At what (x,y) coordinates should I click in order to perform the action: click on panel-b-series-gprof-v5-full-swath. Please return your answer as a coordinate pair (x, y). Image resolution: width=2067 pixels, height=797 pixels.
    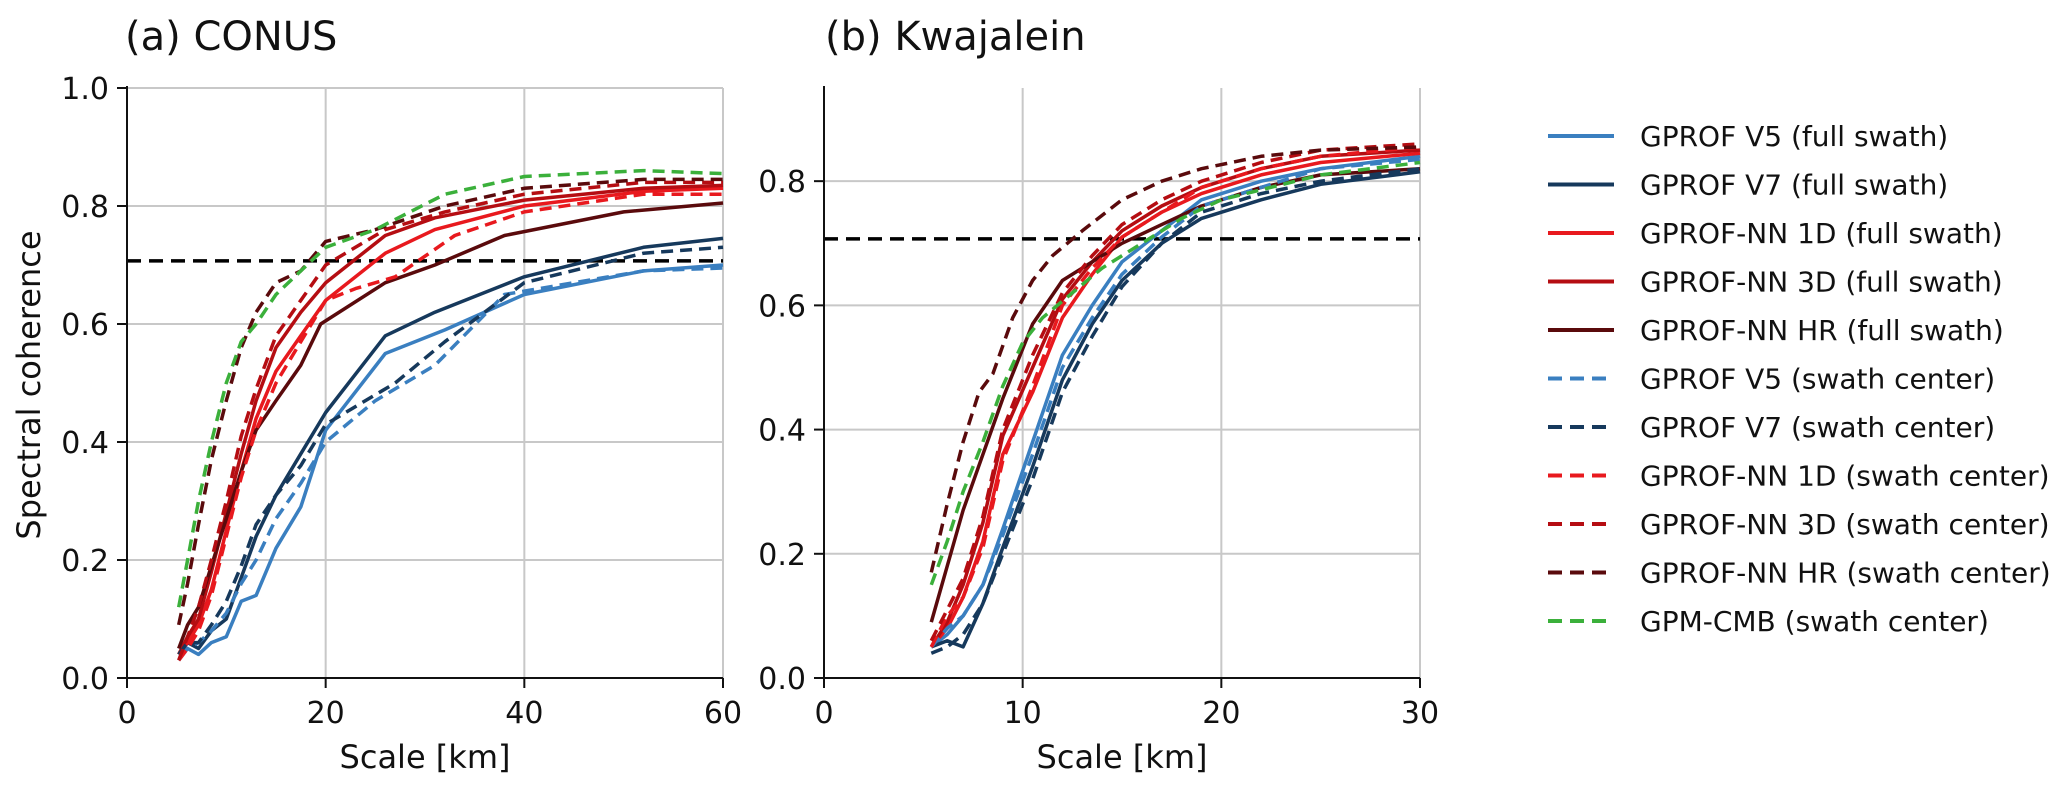
    Looking at the image, I should click on (1175, 401).